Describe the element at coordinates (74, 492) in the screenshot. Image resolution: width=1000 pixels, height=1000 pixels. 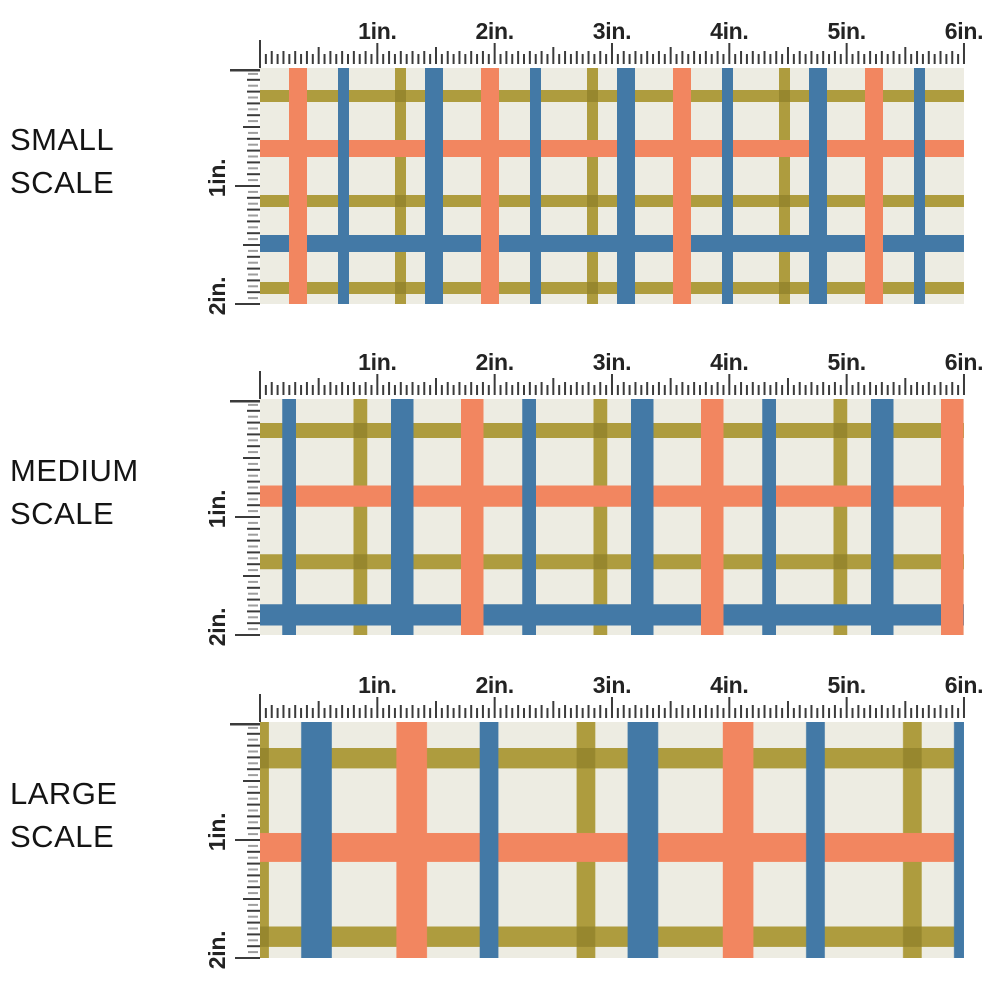
I see `medium-scale-label: MEDIUM SCALE` at that location.